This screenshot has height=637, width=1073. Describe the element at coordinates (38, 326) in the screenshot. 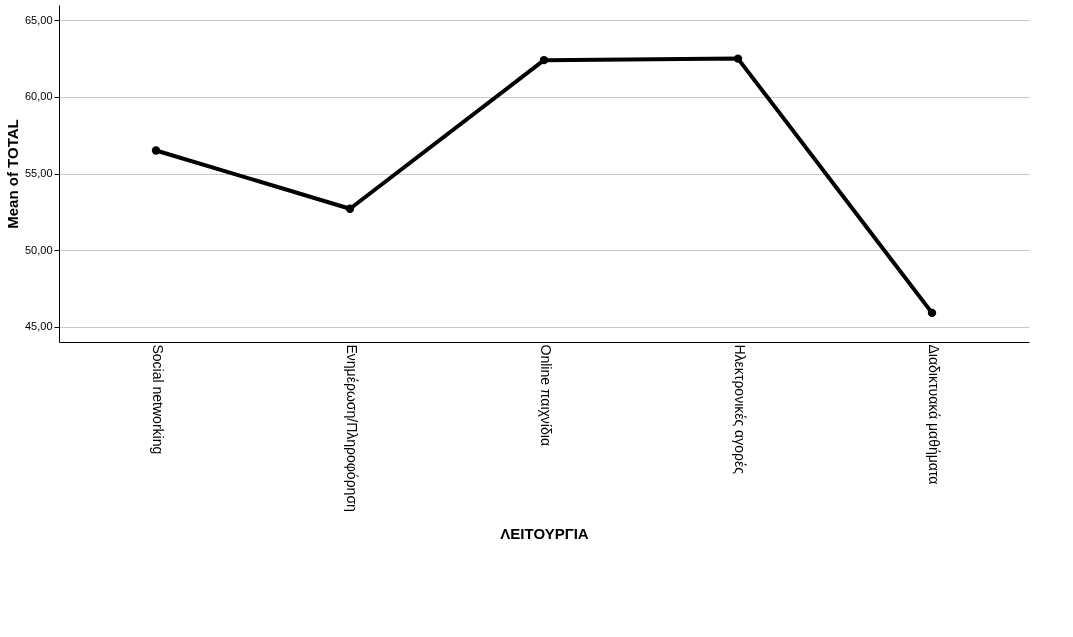

I see `y-tick-label: 45,00` at that location.